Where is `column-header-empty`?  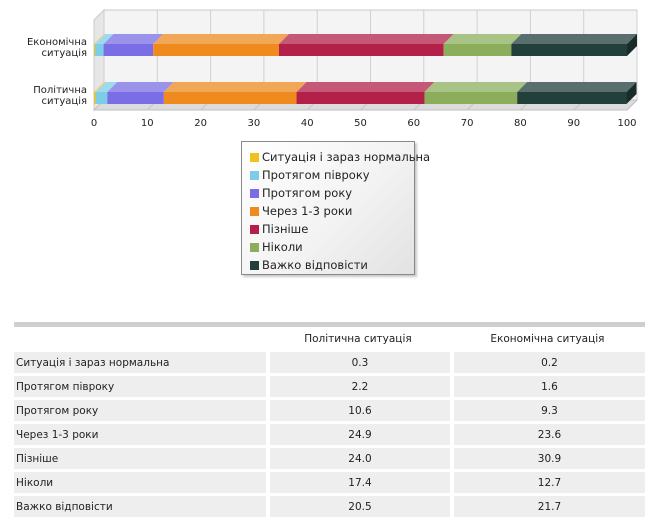 column-header-empty is located at coordinates (140, 339).